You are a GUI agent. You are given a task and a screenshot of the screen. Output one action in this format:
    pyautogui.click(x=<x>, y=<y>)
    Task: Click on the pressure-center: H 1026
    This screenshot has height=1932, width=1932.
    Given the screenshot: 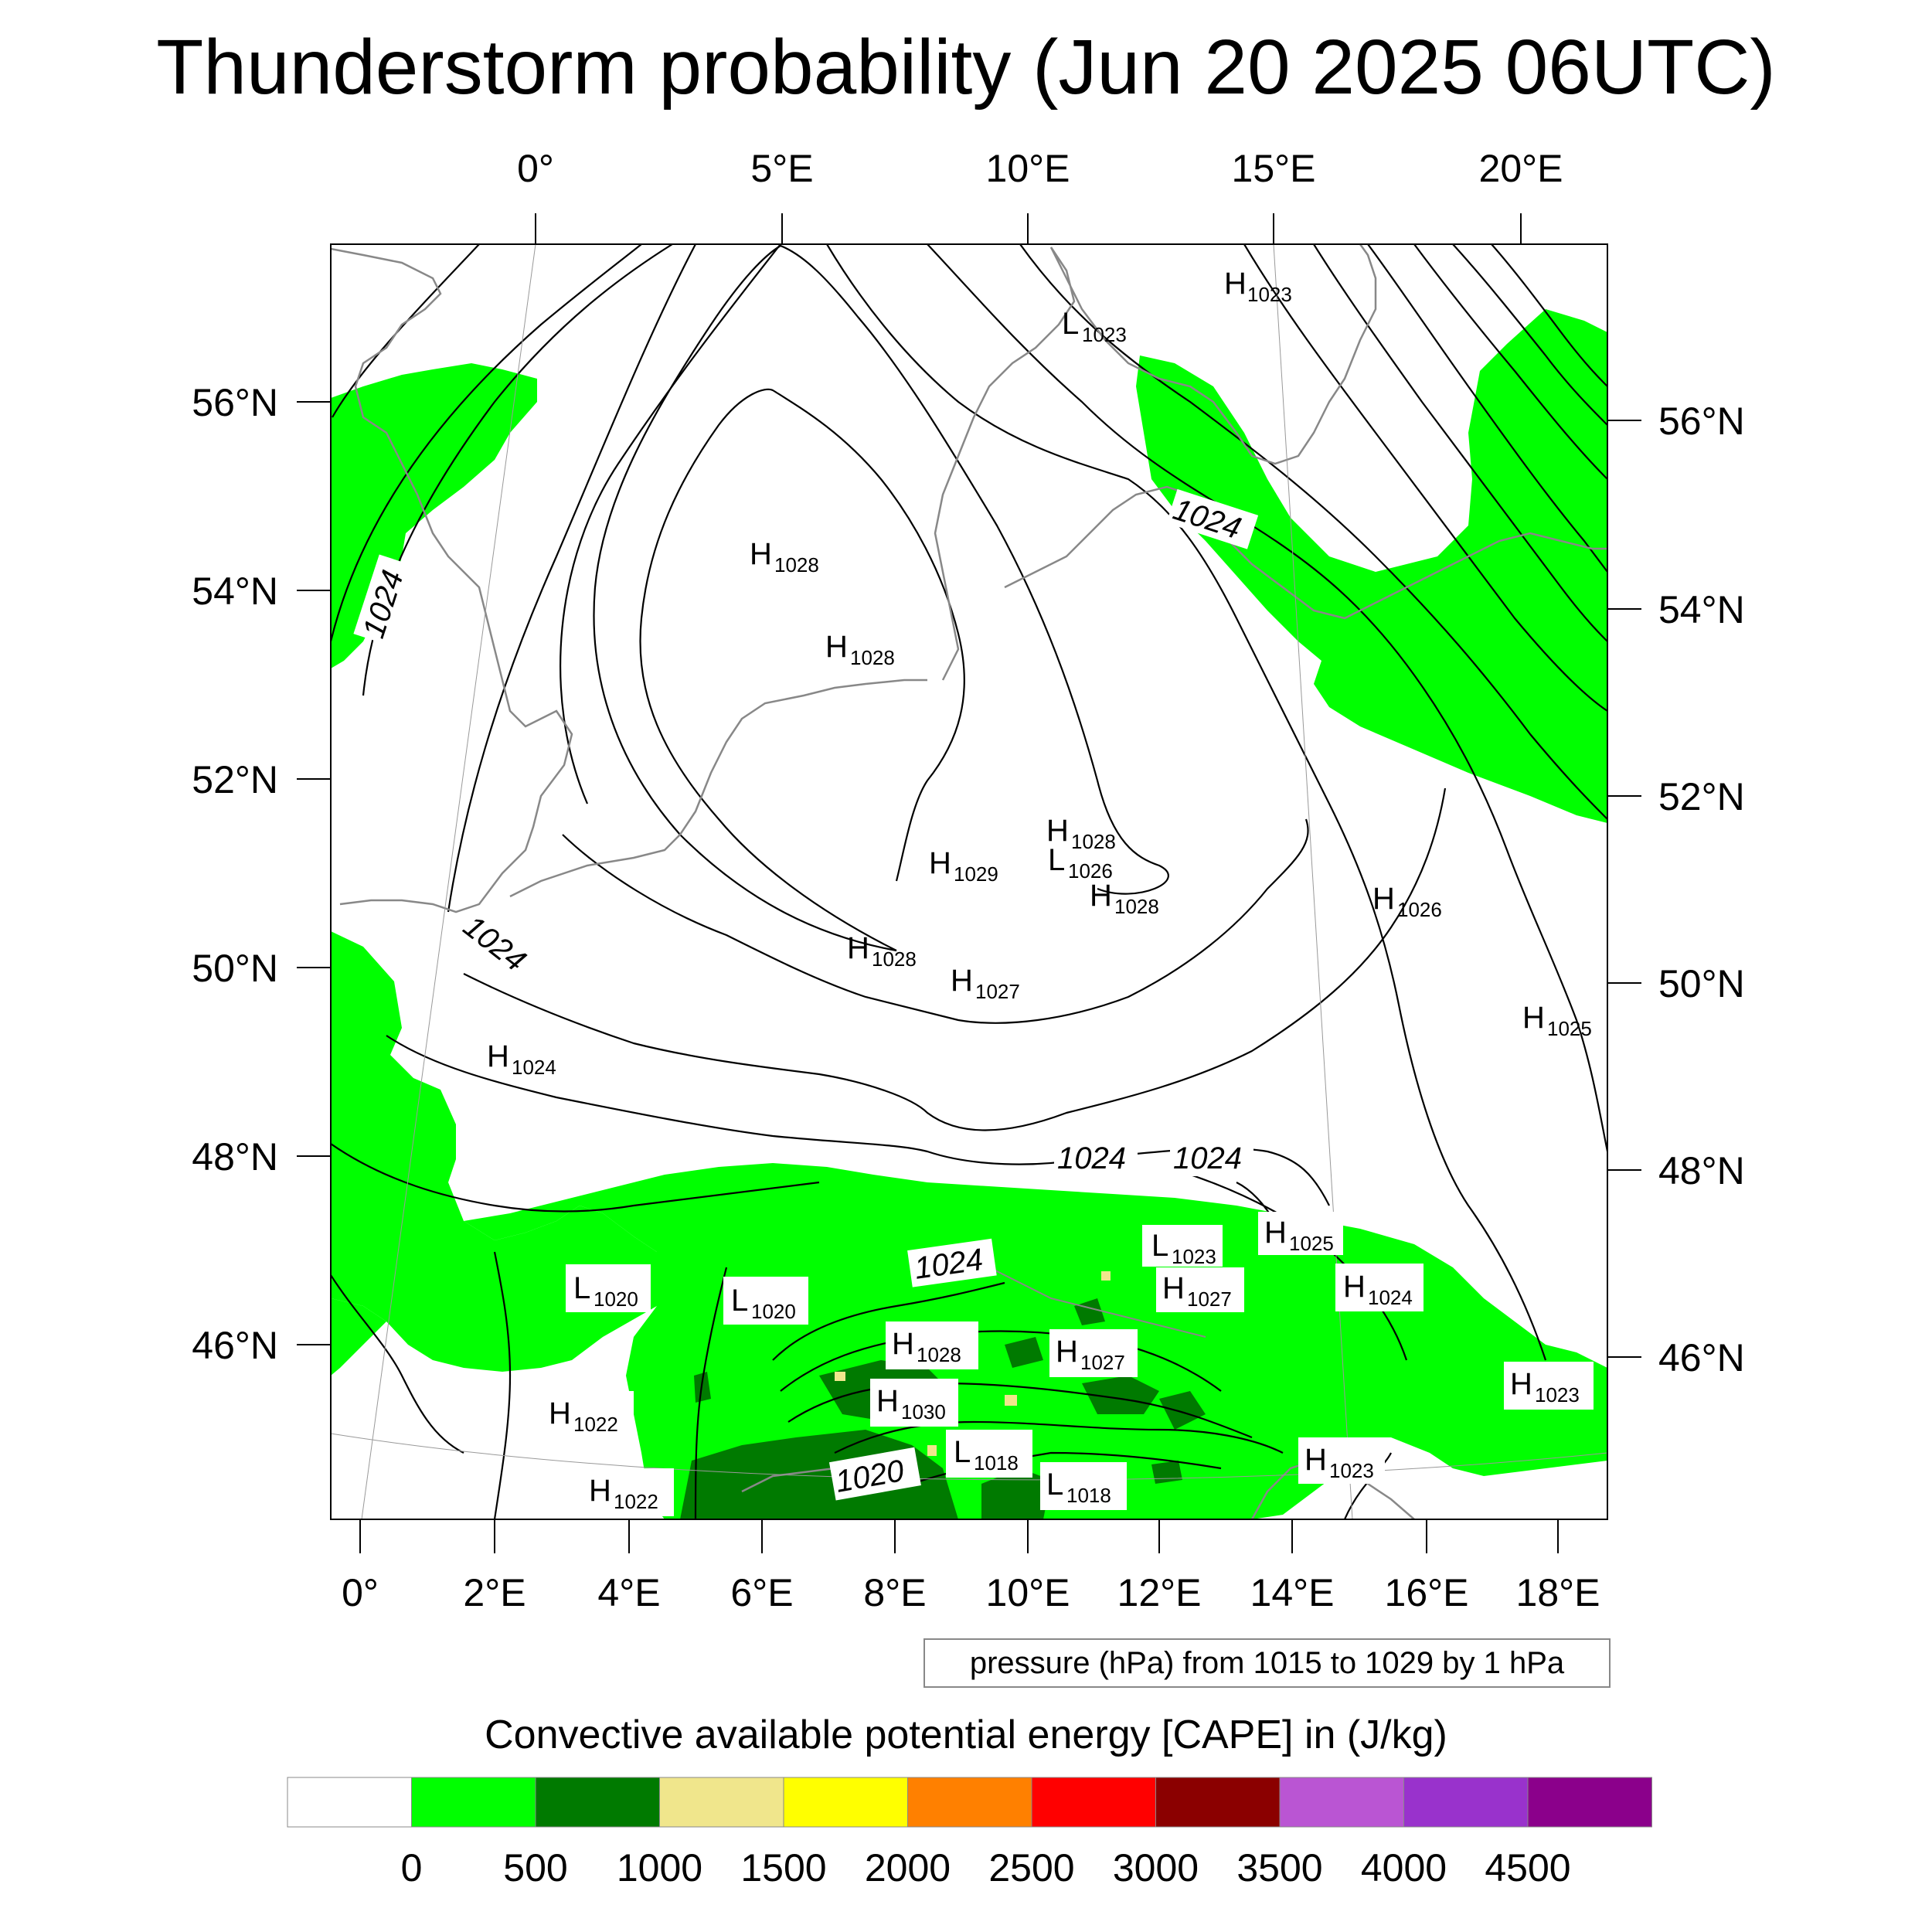 What is the action you would take?
    pyautogui.click(x=1407, y=901)
    